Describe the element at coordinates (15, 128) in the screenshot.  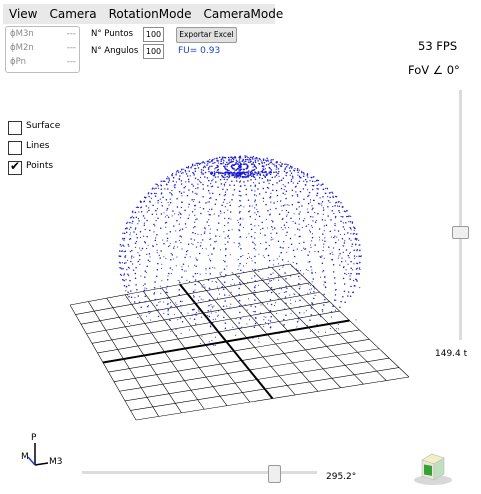
I see `surface-checkbox` at that location.